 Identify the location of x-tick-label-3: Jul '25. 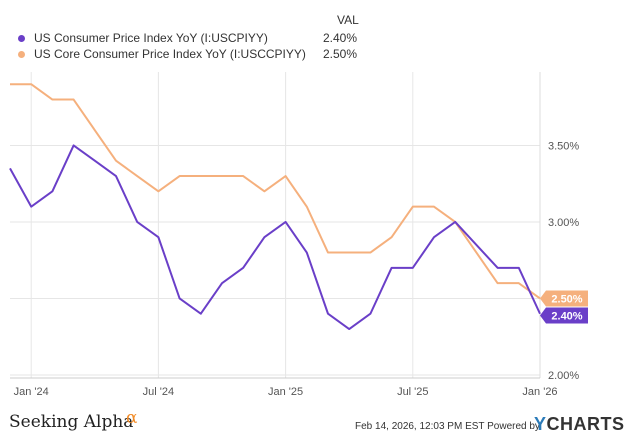
(412, 392).